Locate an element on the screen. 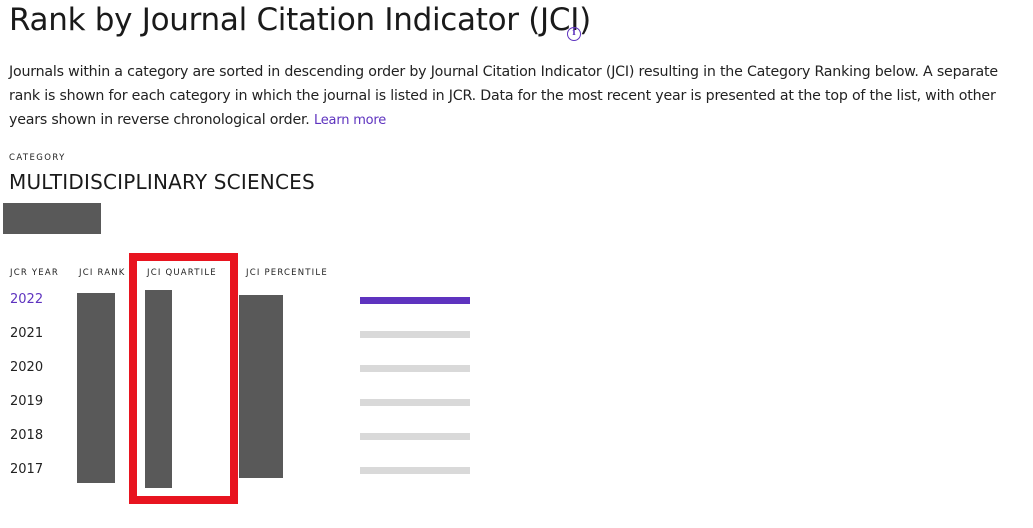 The width and height of the screenshot is (1033, 528). percentile-bar-2018 is located at coordinates (415, 436).